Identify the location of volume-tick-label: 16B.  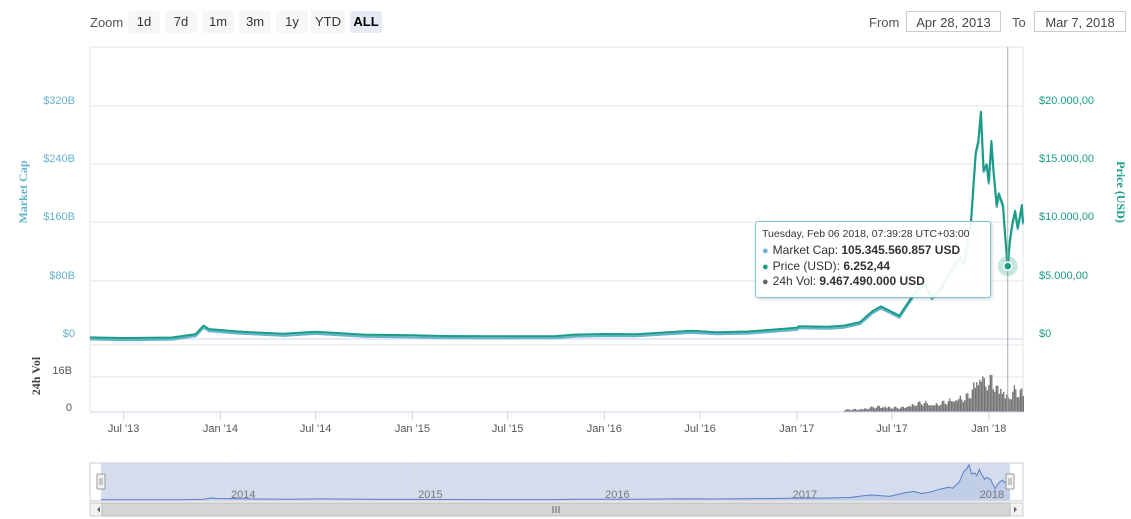
(62, 371).